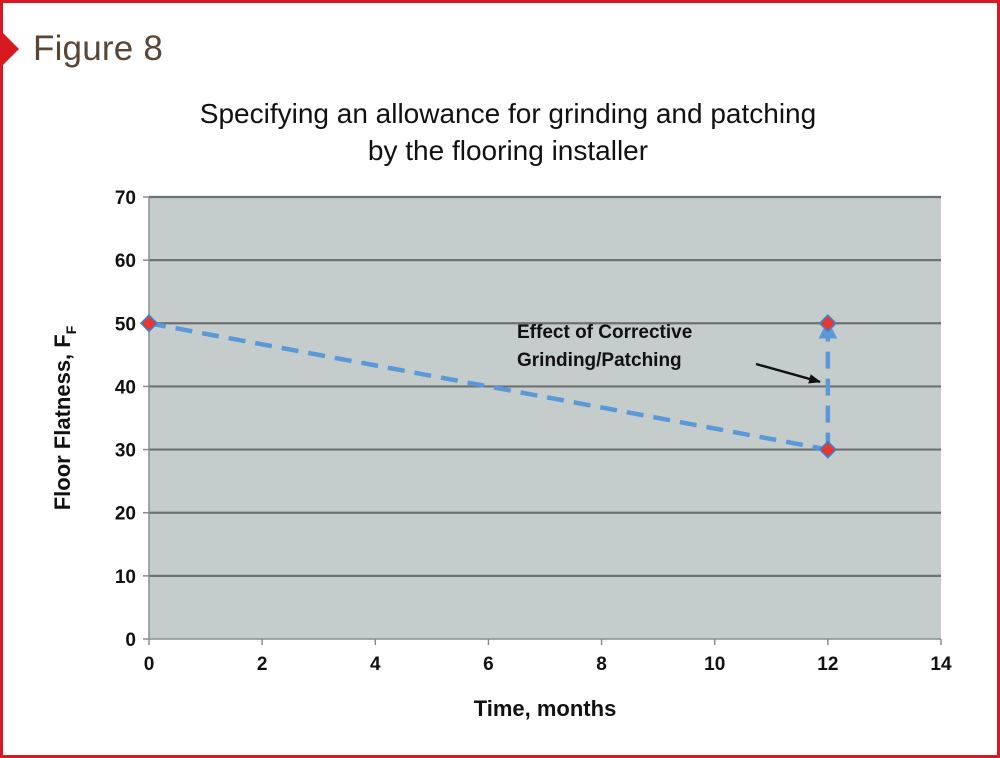 This screenshot has width=1000, height=758. What do you see at coordinates (599, 360) in the screenshot?
I see `annotation-0-line-1: Grinding/Patching` at bounding box center [599, 360].